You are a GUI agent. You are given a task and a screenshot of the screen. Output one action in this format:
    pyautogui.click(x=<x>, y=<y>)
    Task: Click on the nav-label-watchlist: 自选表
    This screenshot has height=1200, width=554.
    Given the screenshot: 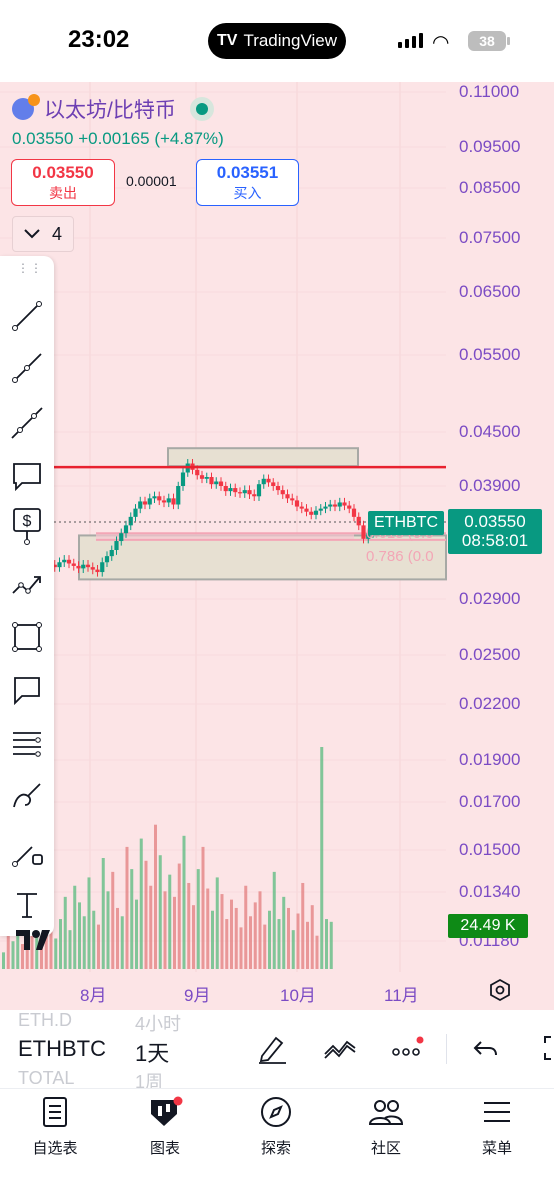 What is the action you would take?
    pyautogui.click(x=55, y=1148)
    